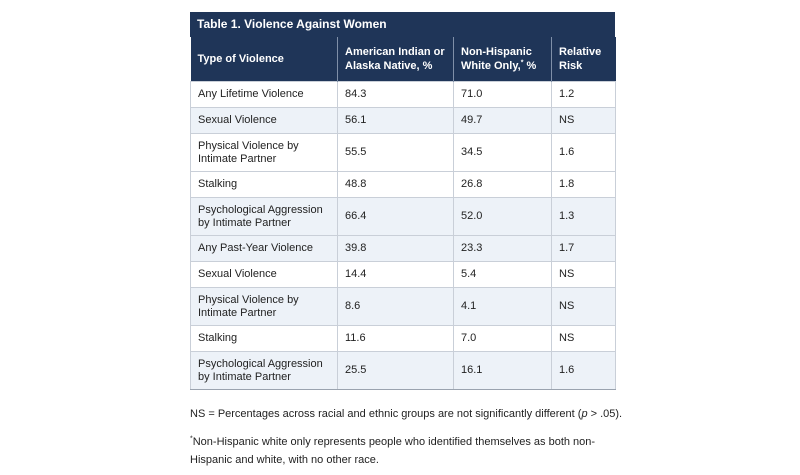 The image size is (800, 475). I want to click on table-row: Sexual Violence 14.4 5.4 NS, so click(403, 274).